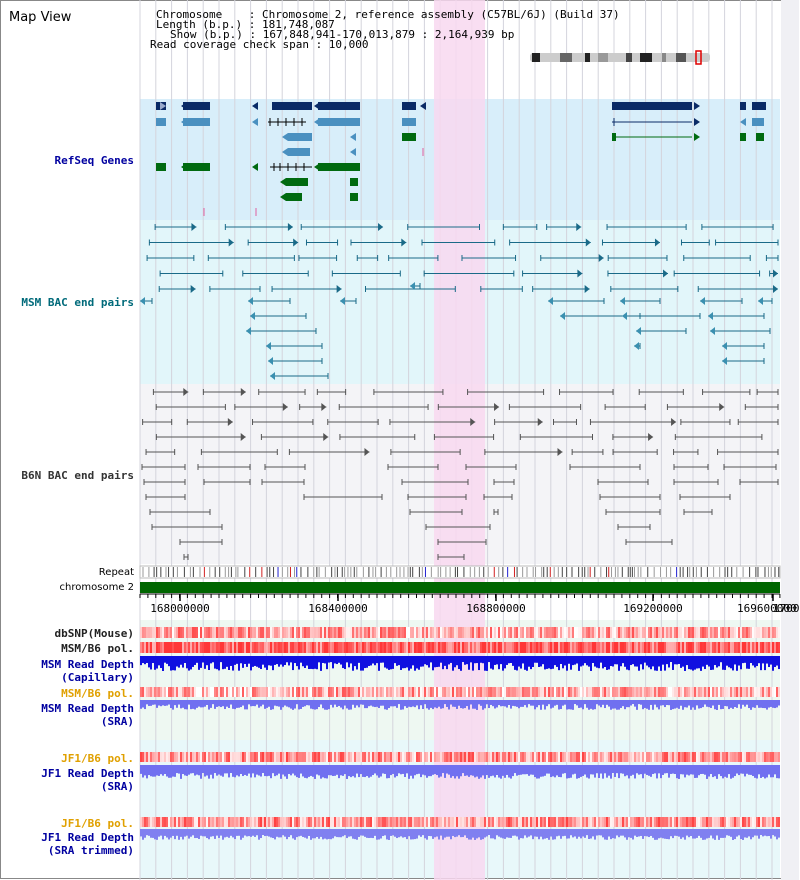  I want to click on highlight-region, so click(459, 440).